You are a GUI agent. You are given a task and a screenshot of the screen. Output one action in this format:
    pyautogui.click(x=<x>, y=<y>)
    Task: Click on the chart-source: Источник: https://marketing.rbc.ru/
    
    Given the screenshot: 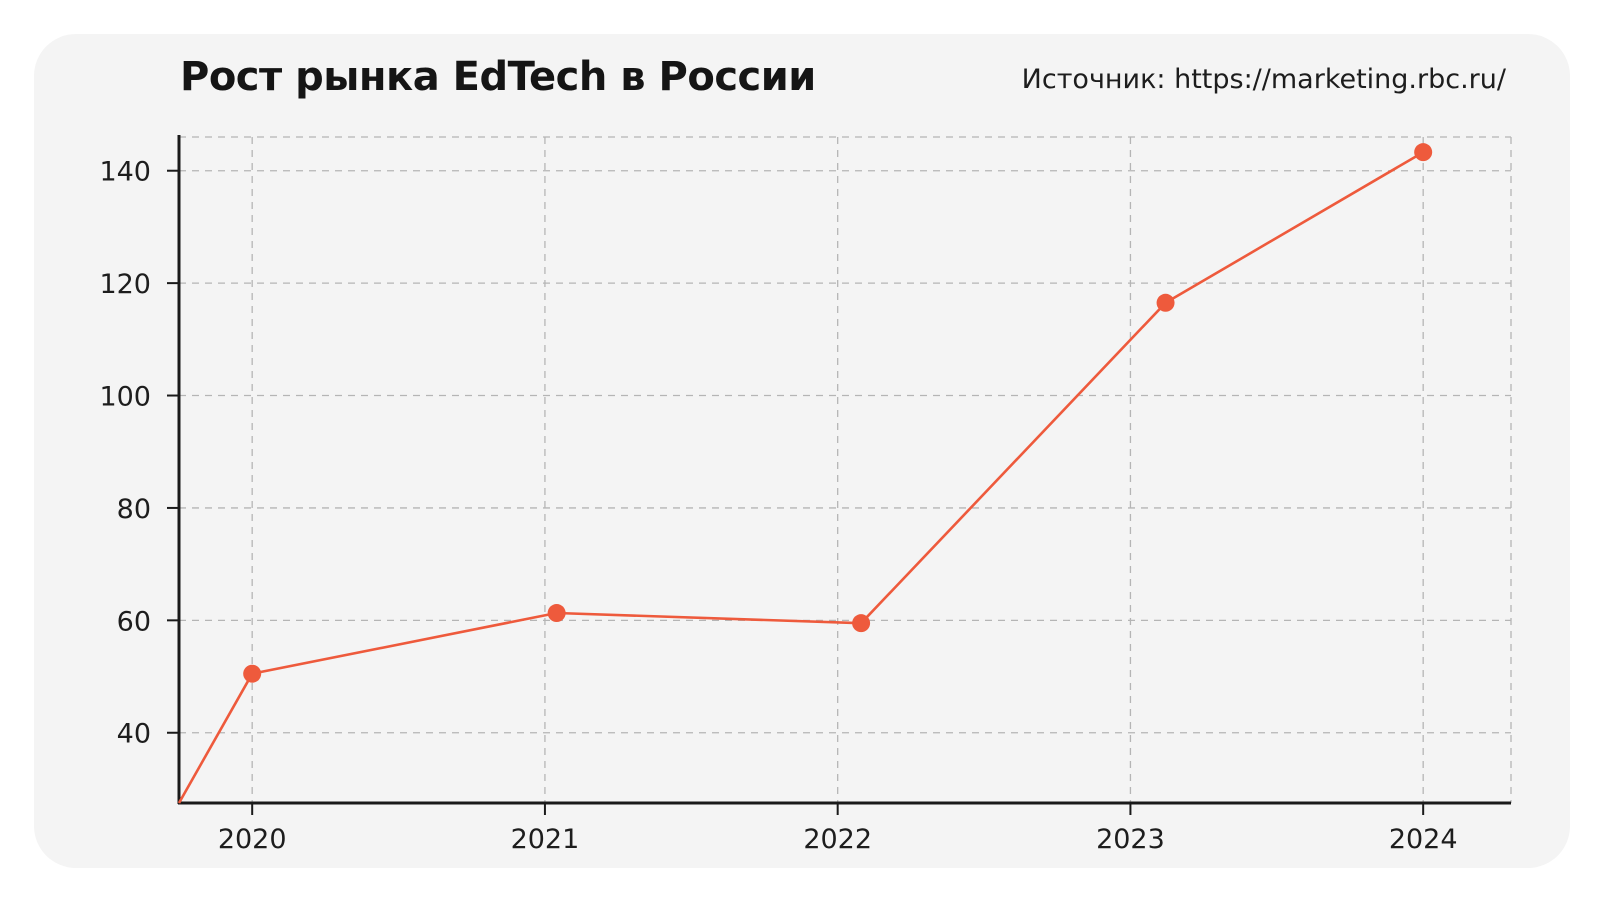 What is the action you would take?
    pyautogui.click(x=1263, y=79)
    